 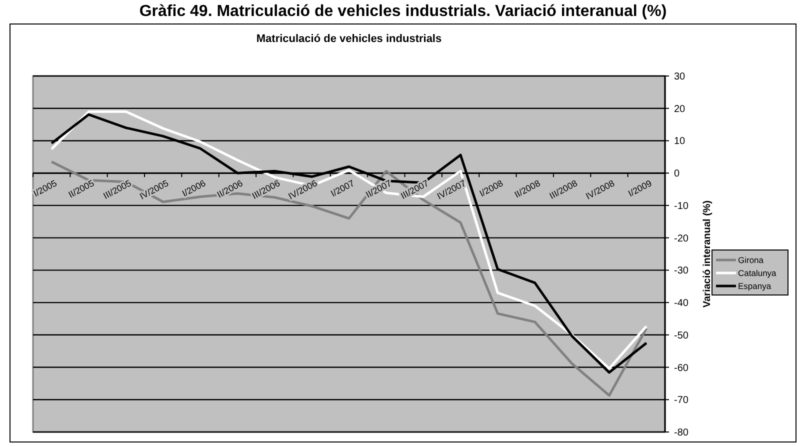 What do you see at coordinates (680, 109) in the screenshot?
I see `y-tick-label: 20` at bounding box center [680, 109].